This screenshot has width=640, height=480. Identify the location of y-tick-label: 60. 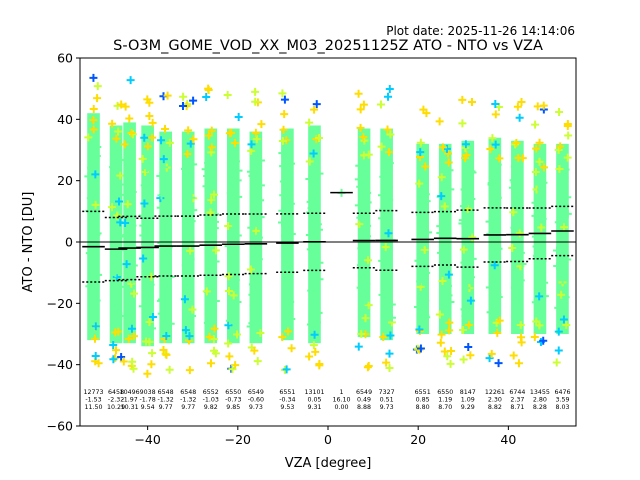
(65, 58).